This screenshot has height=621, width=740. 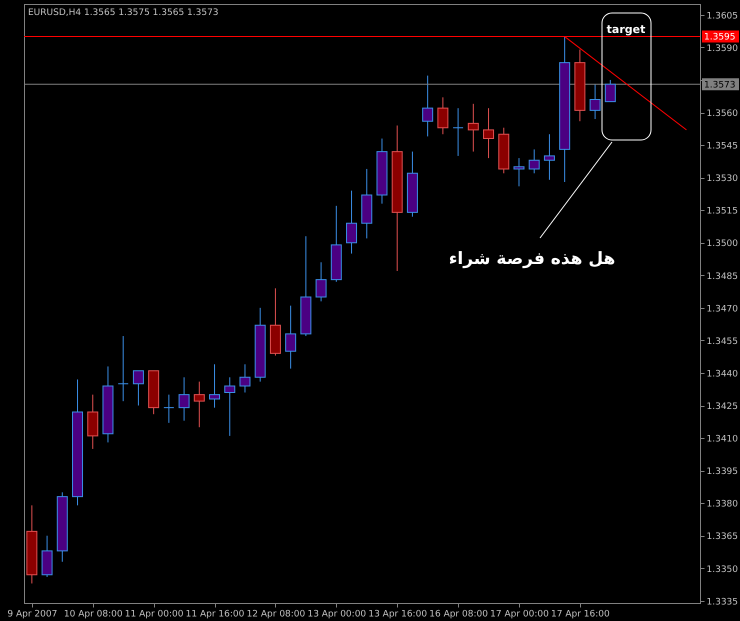 I want to click on y-tick-label: 1.3425, so click(x=722, y=407).